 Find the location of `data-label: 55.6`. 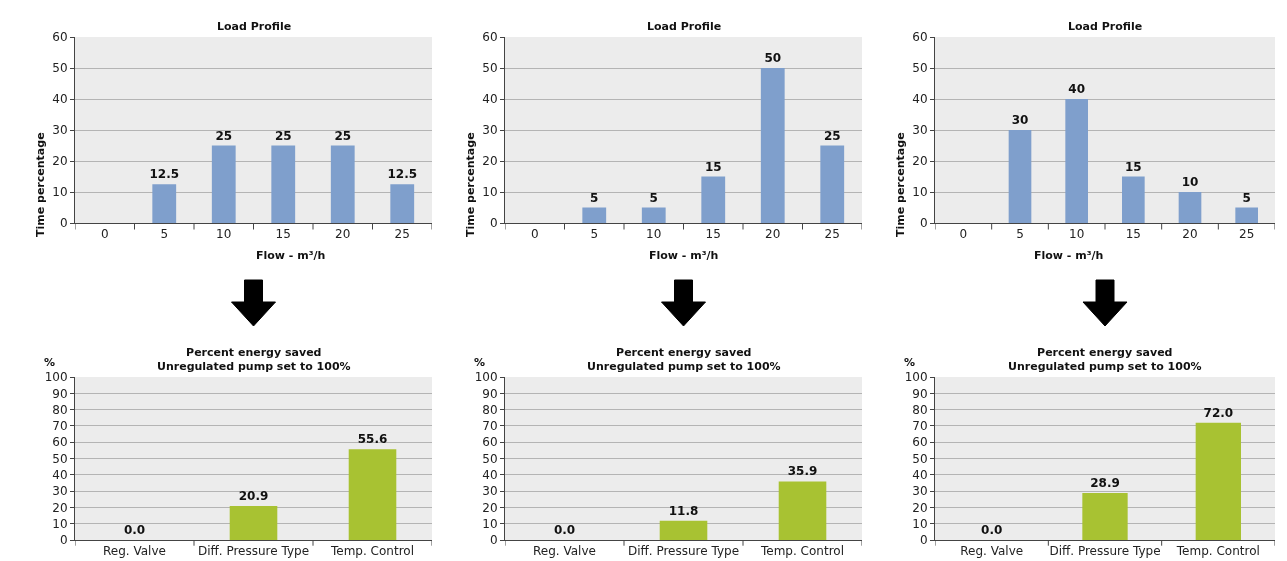

data-label: 55.6 is located at coordinates (372, 439).